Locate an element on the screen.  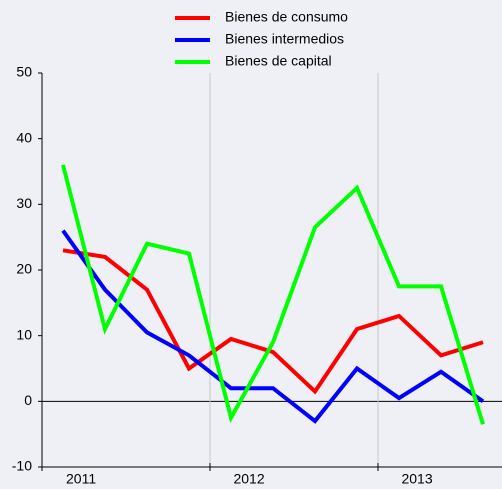
legend-label: Bienes de capital is located at coordinates (278, 61).